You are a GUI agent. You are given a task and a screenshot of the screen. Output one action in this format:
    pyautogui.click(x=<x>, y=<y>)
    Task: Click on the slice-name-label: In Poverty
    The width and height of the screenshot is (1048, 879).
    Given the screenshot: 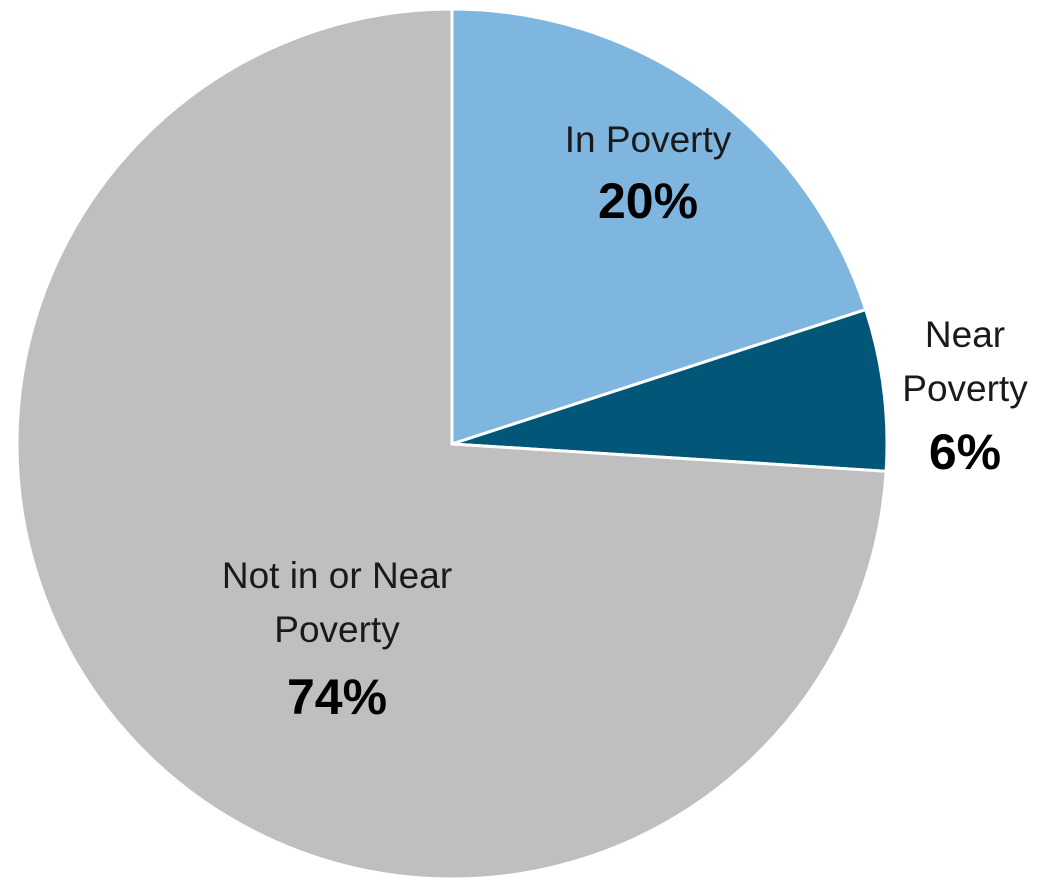 What is the action you would take?
    pyautogui.click(x=648, y=139)
    